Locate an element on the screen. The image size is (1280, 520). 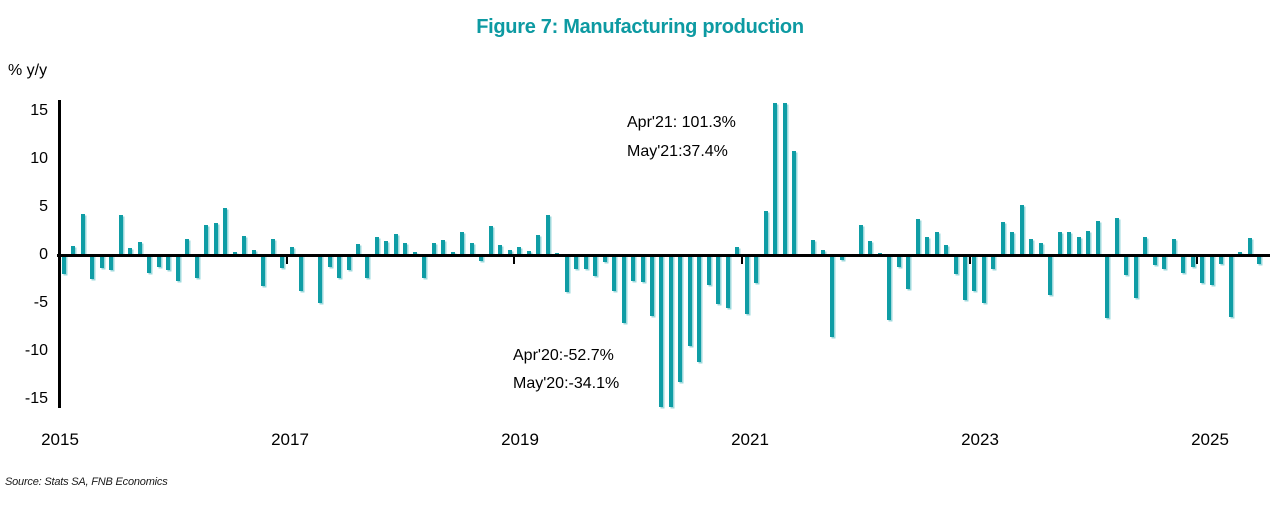
y-tick-label: 0 is located at coordinates (43, 254).